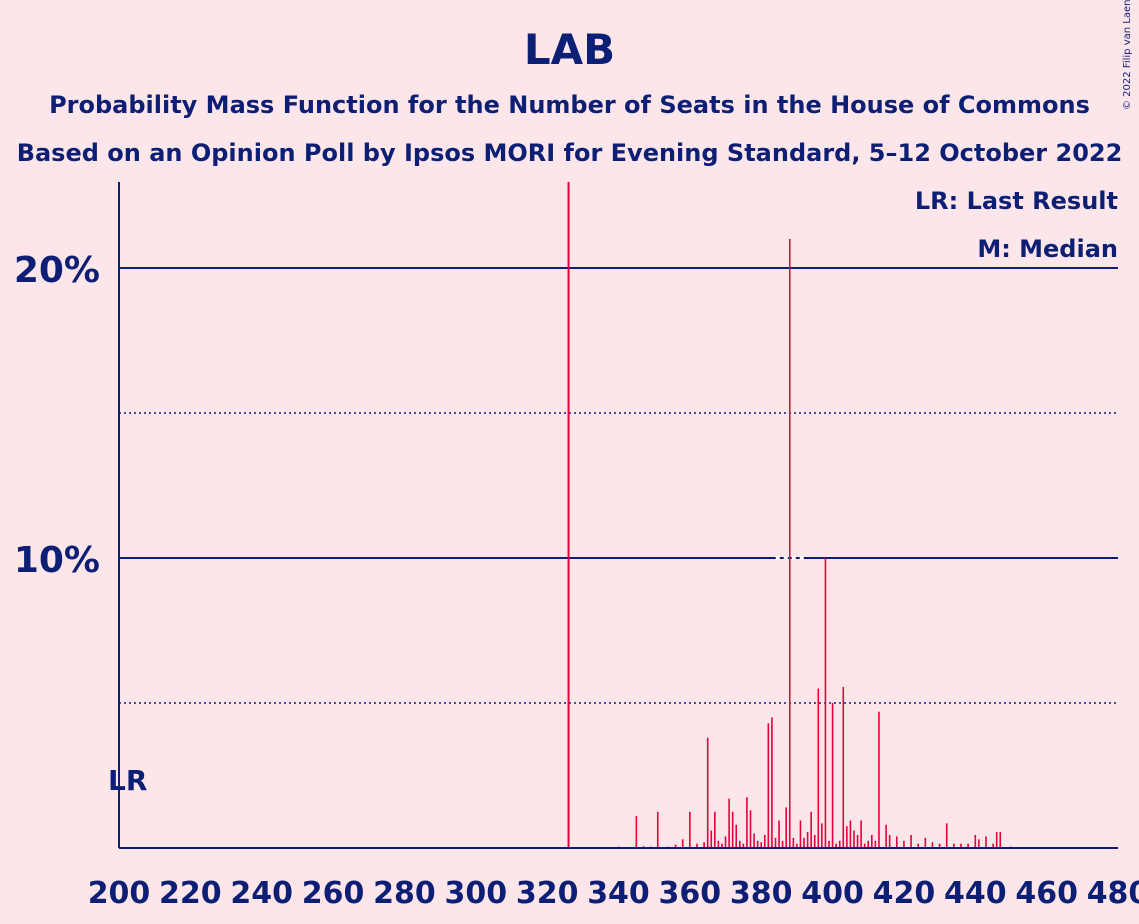  I want to click on legend-median: M: Median, so click(1047, 249).